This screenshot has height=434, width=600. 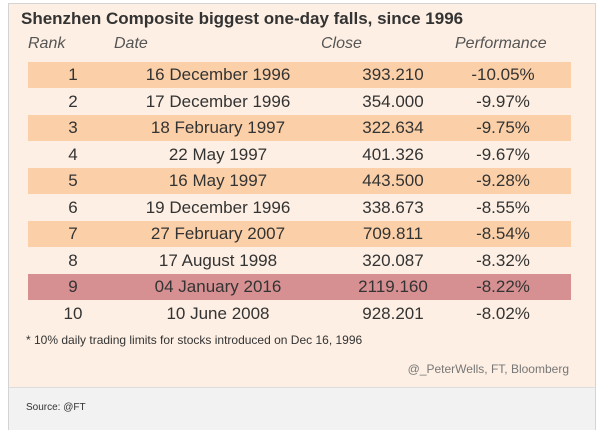 What do you see at coordinates (488, 369) in the screenshot?
I see `credit: @_PeterWells, FT, Bloomberg` at bounding box center [488, 369].